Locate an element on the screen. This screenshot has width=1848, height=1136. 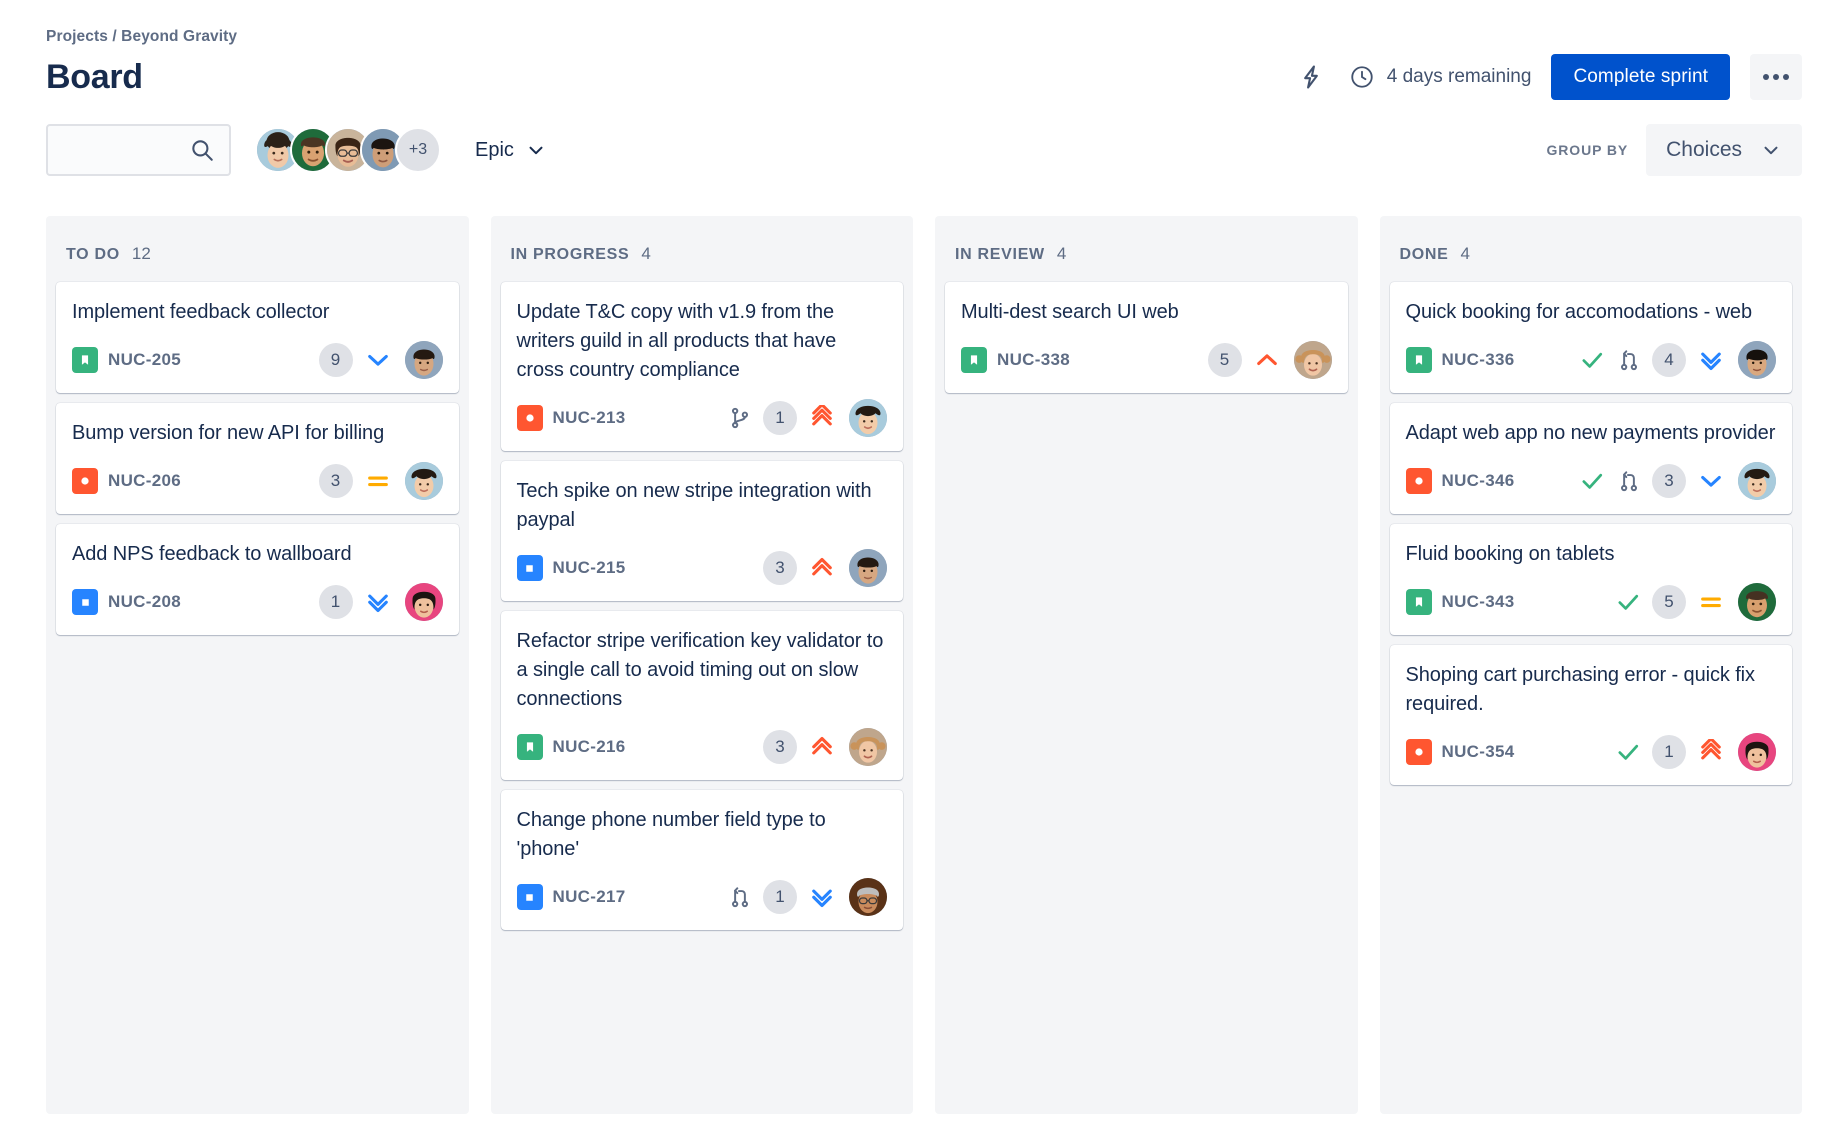
column-header: IN REVIEW 4 is located at coordinates (1146, 254).